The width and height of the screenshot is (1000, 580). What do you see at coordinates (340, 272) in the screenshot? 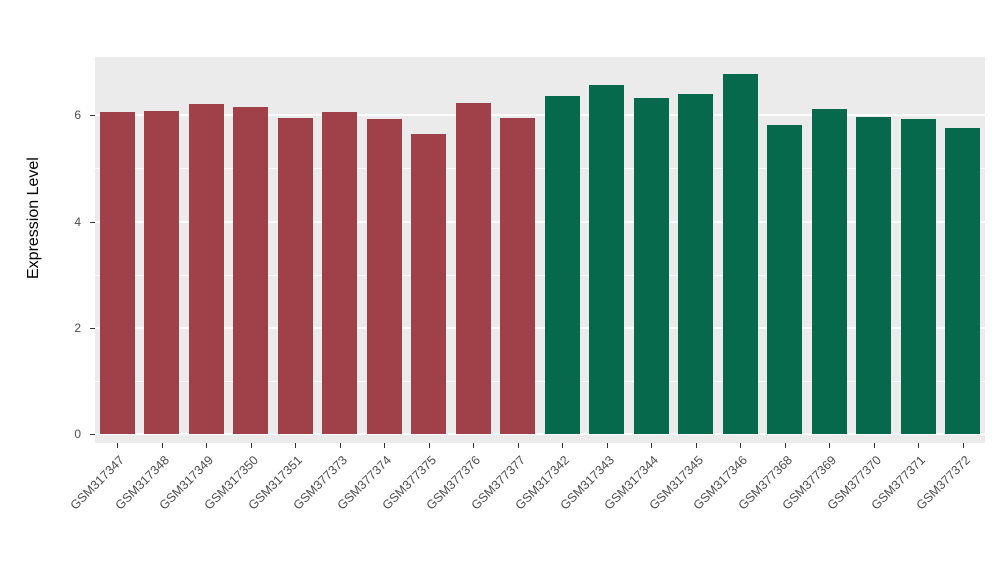
I see `bar-GSM377373` at bounding box center [340, 272].